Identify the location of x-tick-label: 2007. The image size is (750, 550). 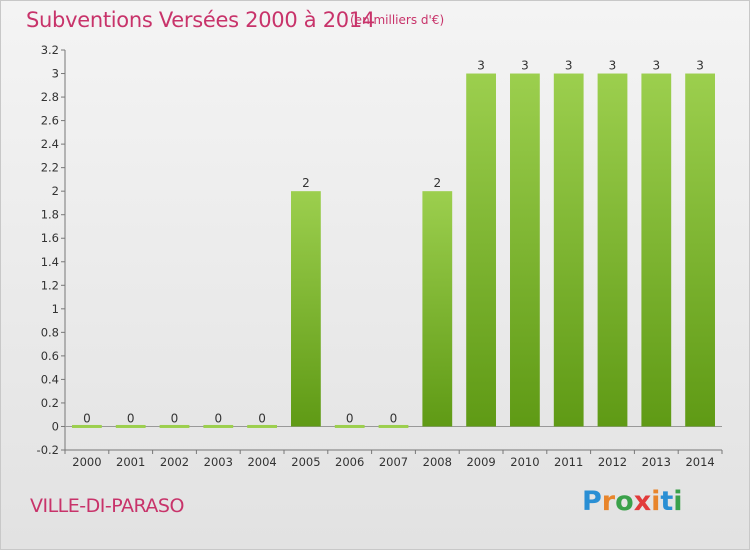
(393, 462).